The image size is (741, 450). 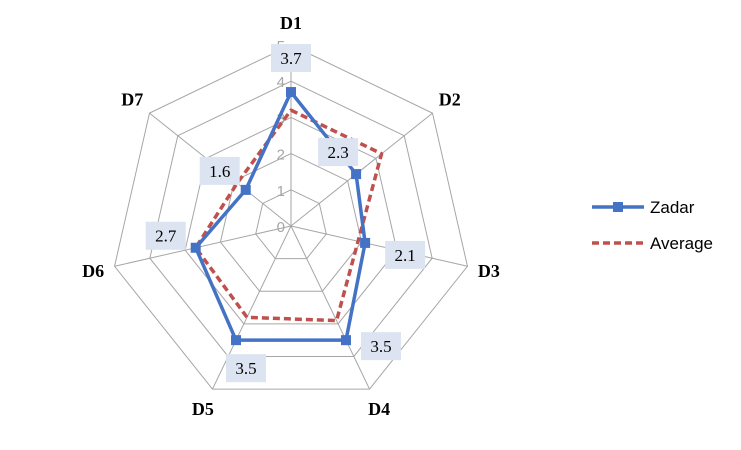 What do you see at coordinates (365, 242) in the screenshot?
I see `data-point-zadar-d3` at bounding box center [365, 242].